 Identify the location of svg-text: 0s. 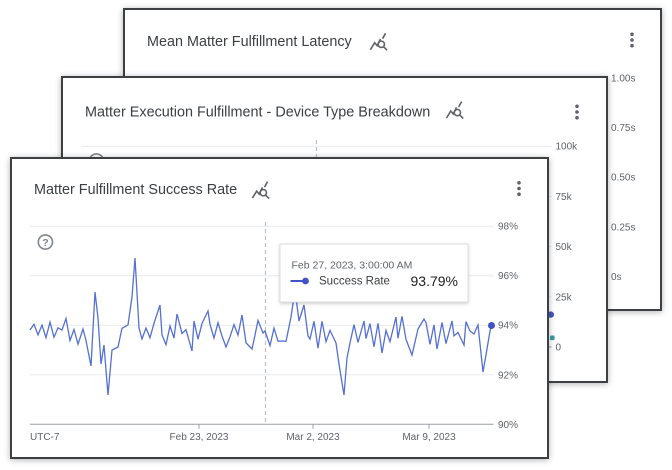
(616, 277).